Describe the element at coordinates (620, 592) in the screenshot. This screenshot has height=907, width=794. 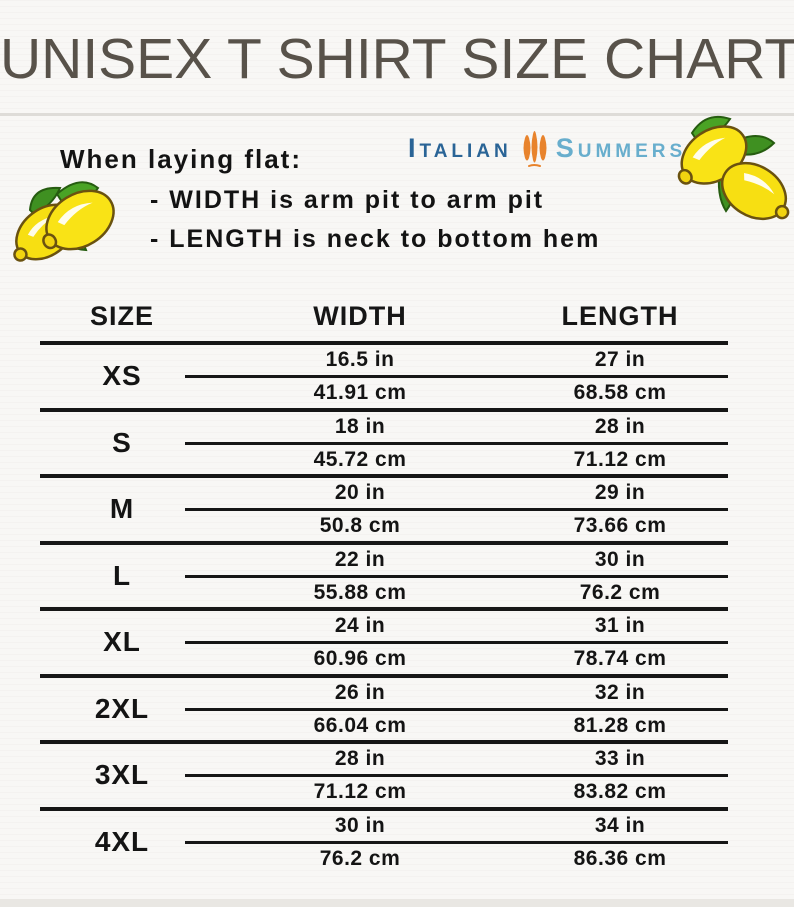
I see `length-cm: 76.2 cm` at that location.